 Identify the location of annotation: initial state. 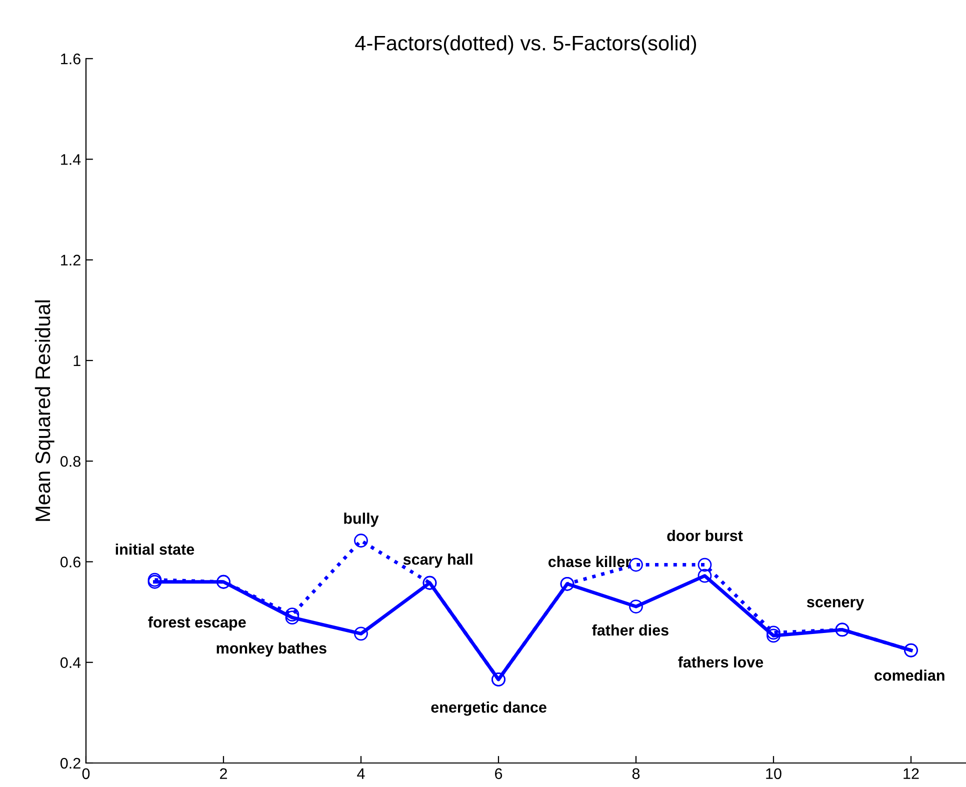
(155, 549).